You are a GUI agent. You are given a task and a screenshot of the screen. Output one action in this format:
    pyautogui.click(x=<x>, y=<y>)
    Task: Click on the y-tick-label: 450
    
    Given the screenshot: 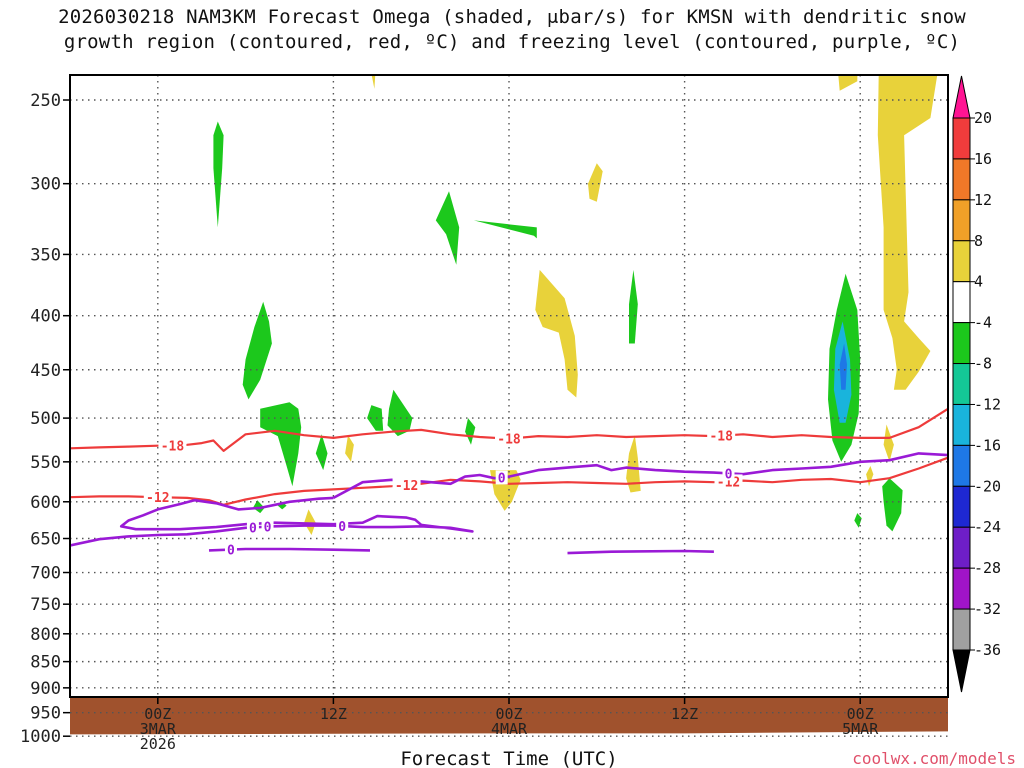 What is the action you would take?
    pyautogui.click(x=45, y=371)
    